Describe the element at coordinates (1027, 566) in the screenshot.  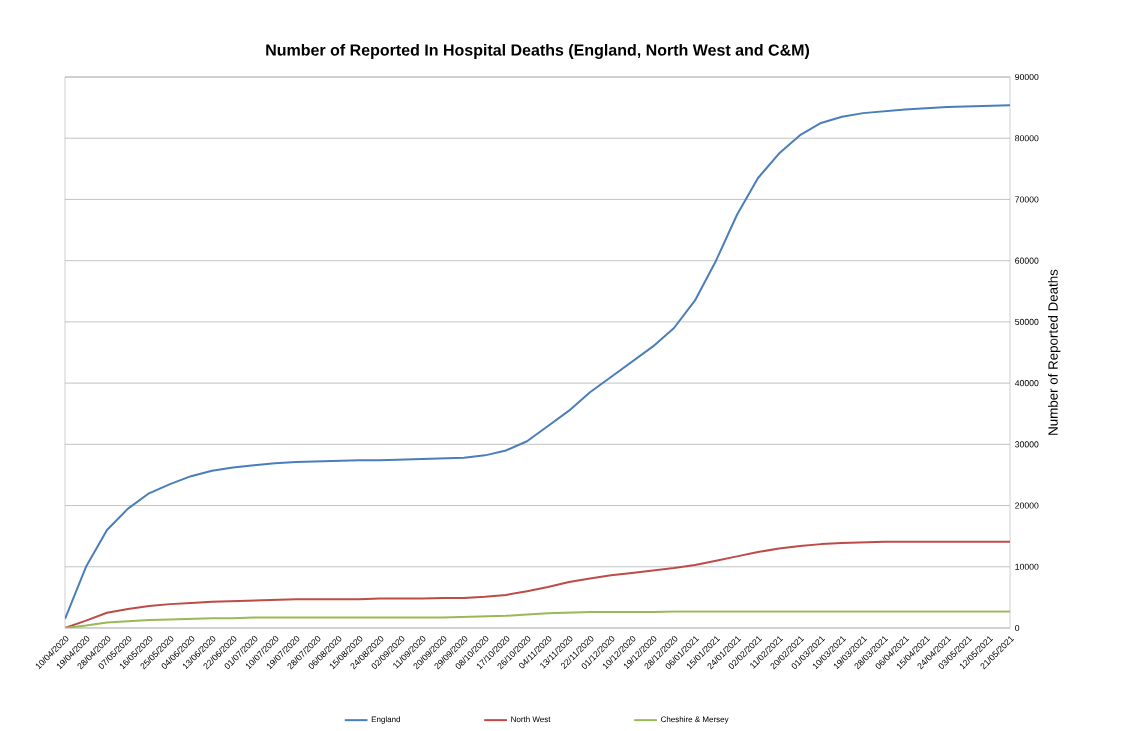
I see `y-tick-label: 10000` at that location.